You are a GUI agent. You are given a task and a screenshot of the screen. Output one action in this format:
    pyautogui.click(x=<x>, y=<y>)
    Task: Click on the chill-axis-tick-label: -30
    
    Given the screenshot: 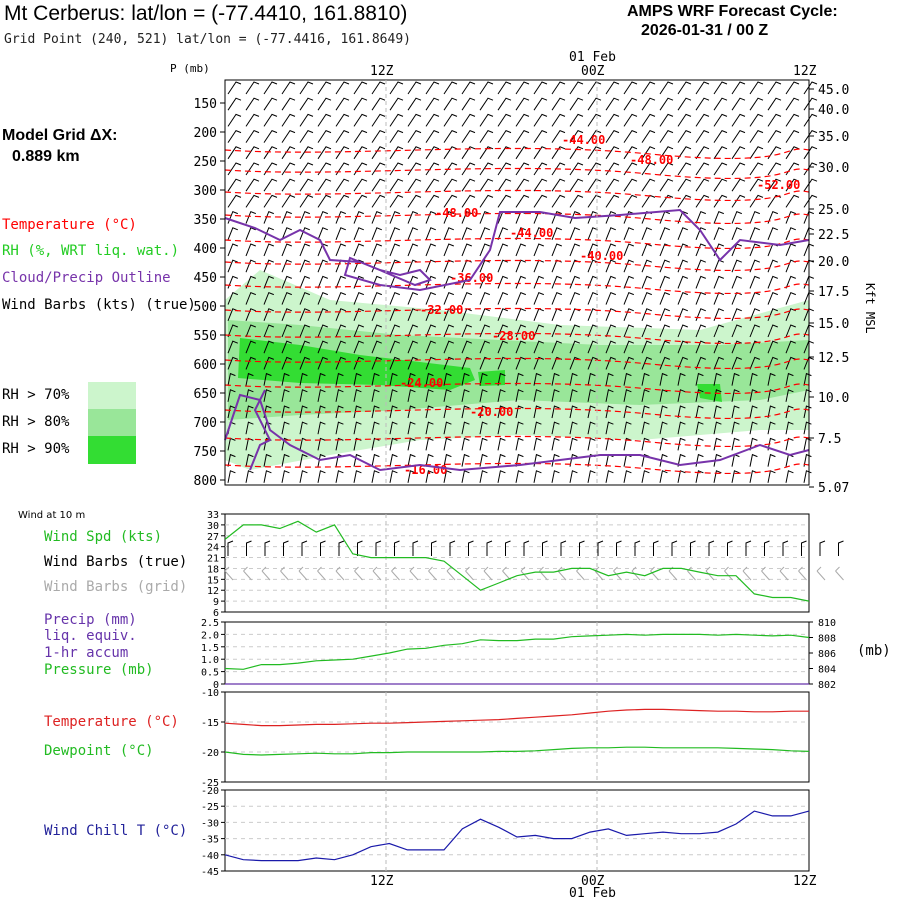 What is the action you would take?
    pyautogui.click(x=210, y=823)
    